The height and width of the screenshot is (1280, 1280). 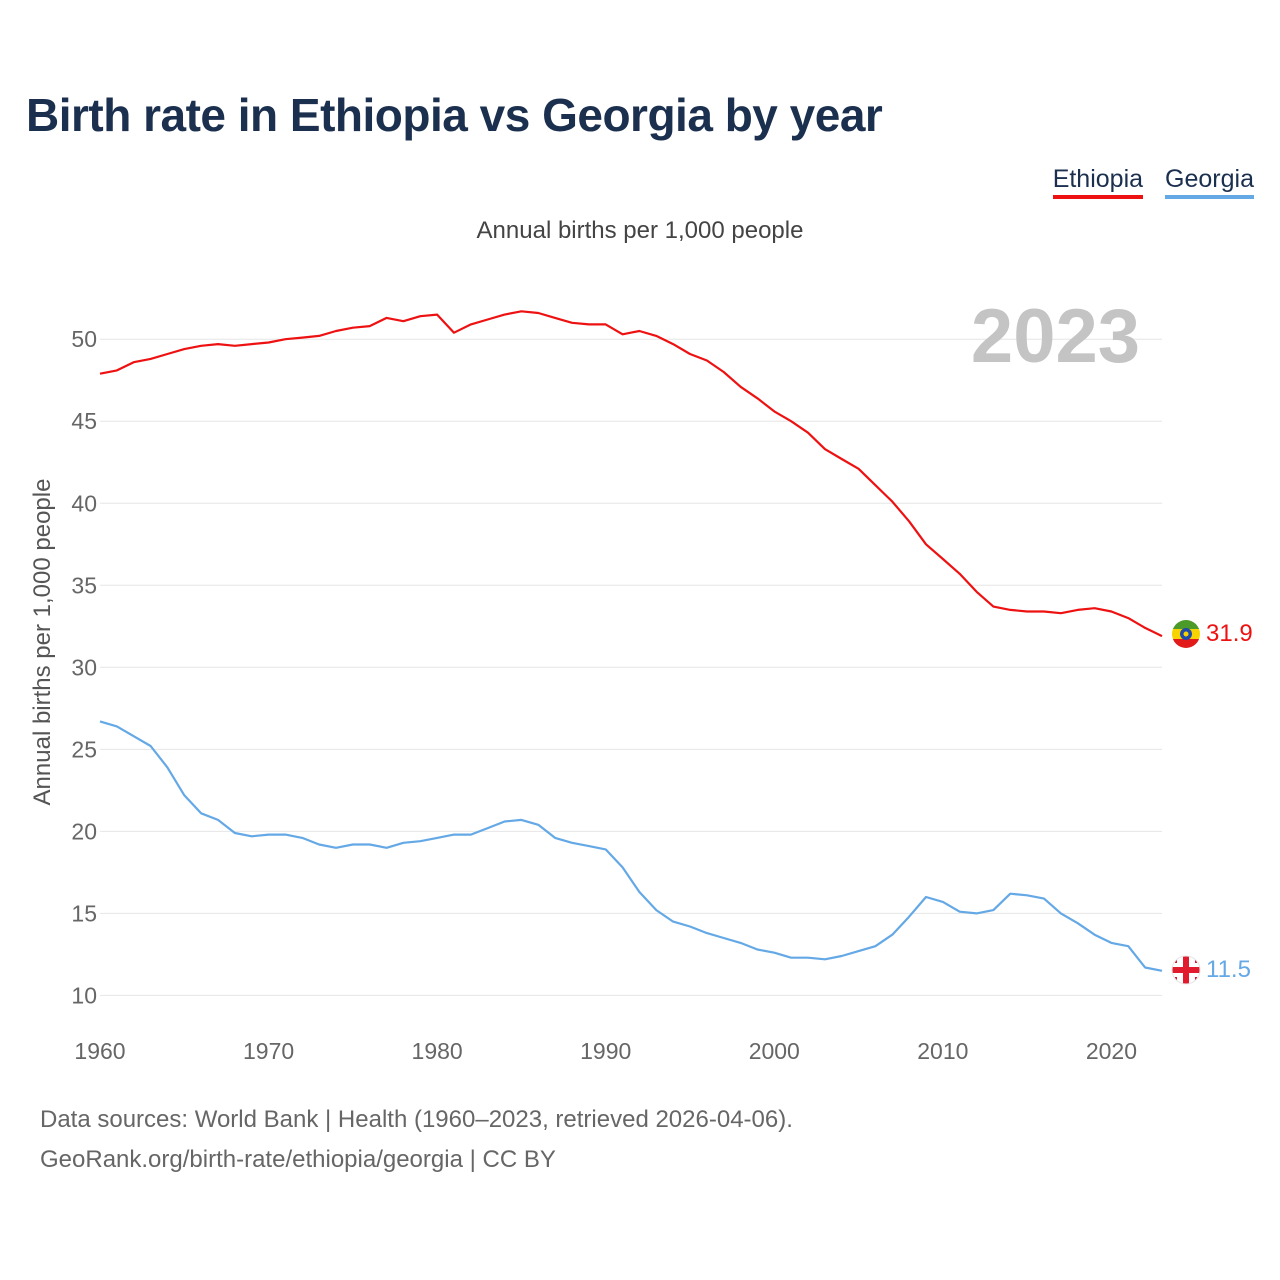 I want to click on legend: Ethiopia Georgia, so click(x=1153, y=182).